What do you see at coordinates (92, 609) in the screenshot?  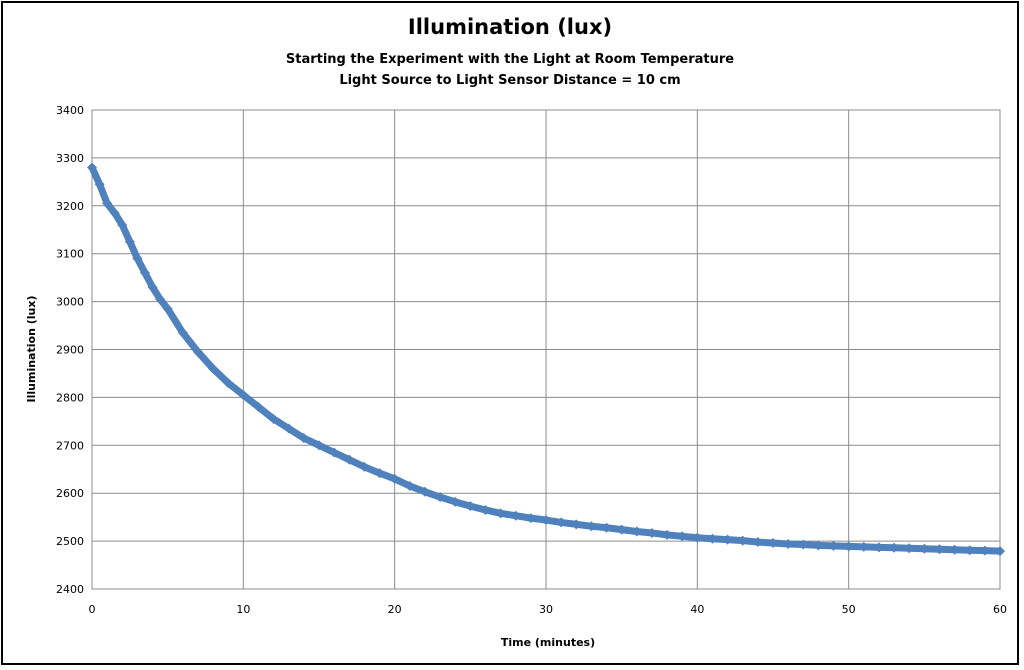 I see `x-tick-label: 0` at bounding box center [92, 609].